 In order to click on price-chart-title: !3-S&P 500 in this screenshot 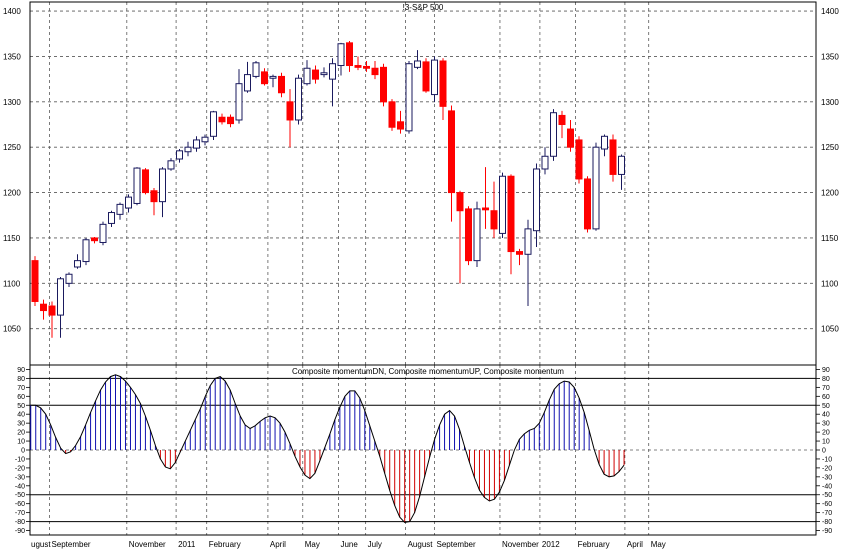, I will do `click(423, 7)`.